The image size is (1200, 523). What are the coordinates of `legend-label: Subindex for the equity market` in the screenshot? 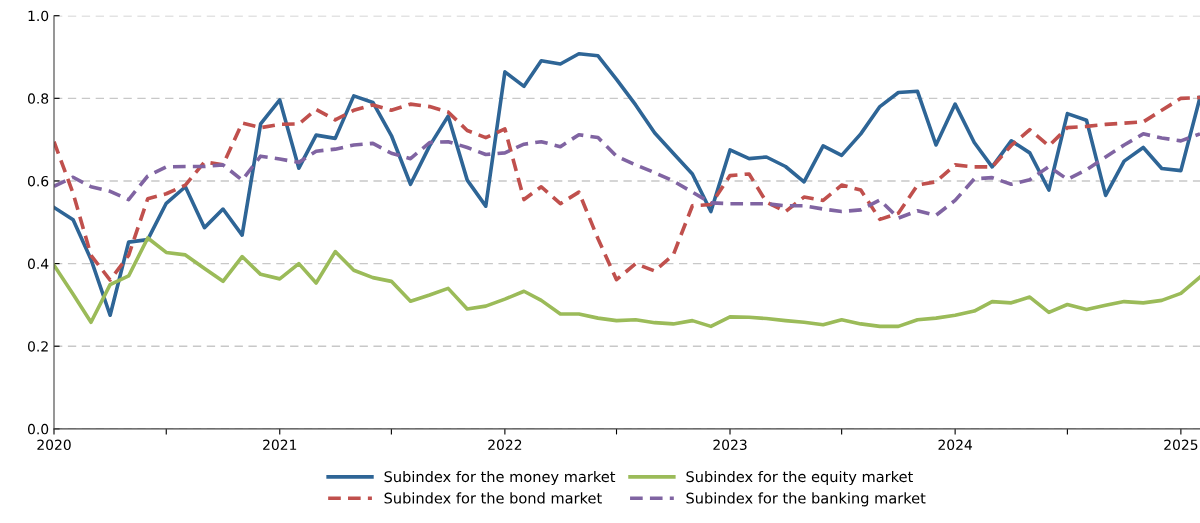 It's located at (799, 478).